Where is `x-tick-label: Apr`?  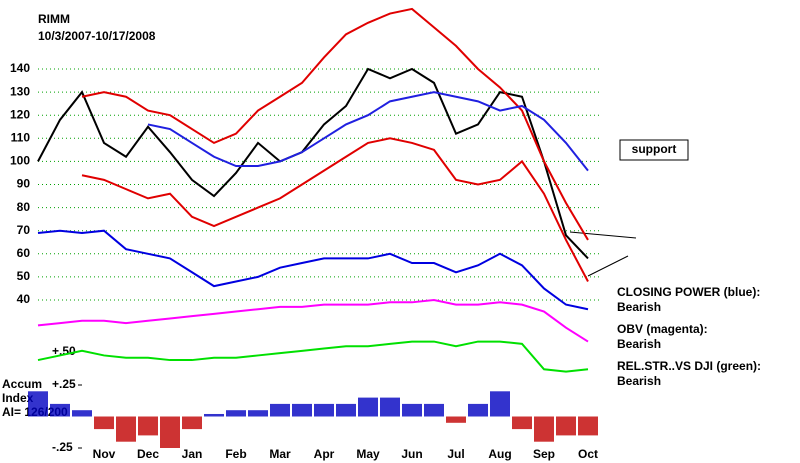 x-tick-label: Apr is located at coordinates (324, 454).